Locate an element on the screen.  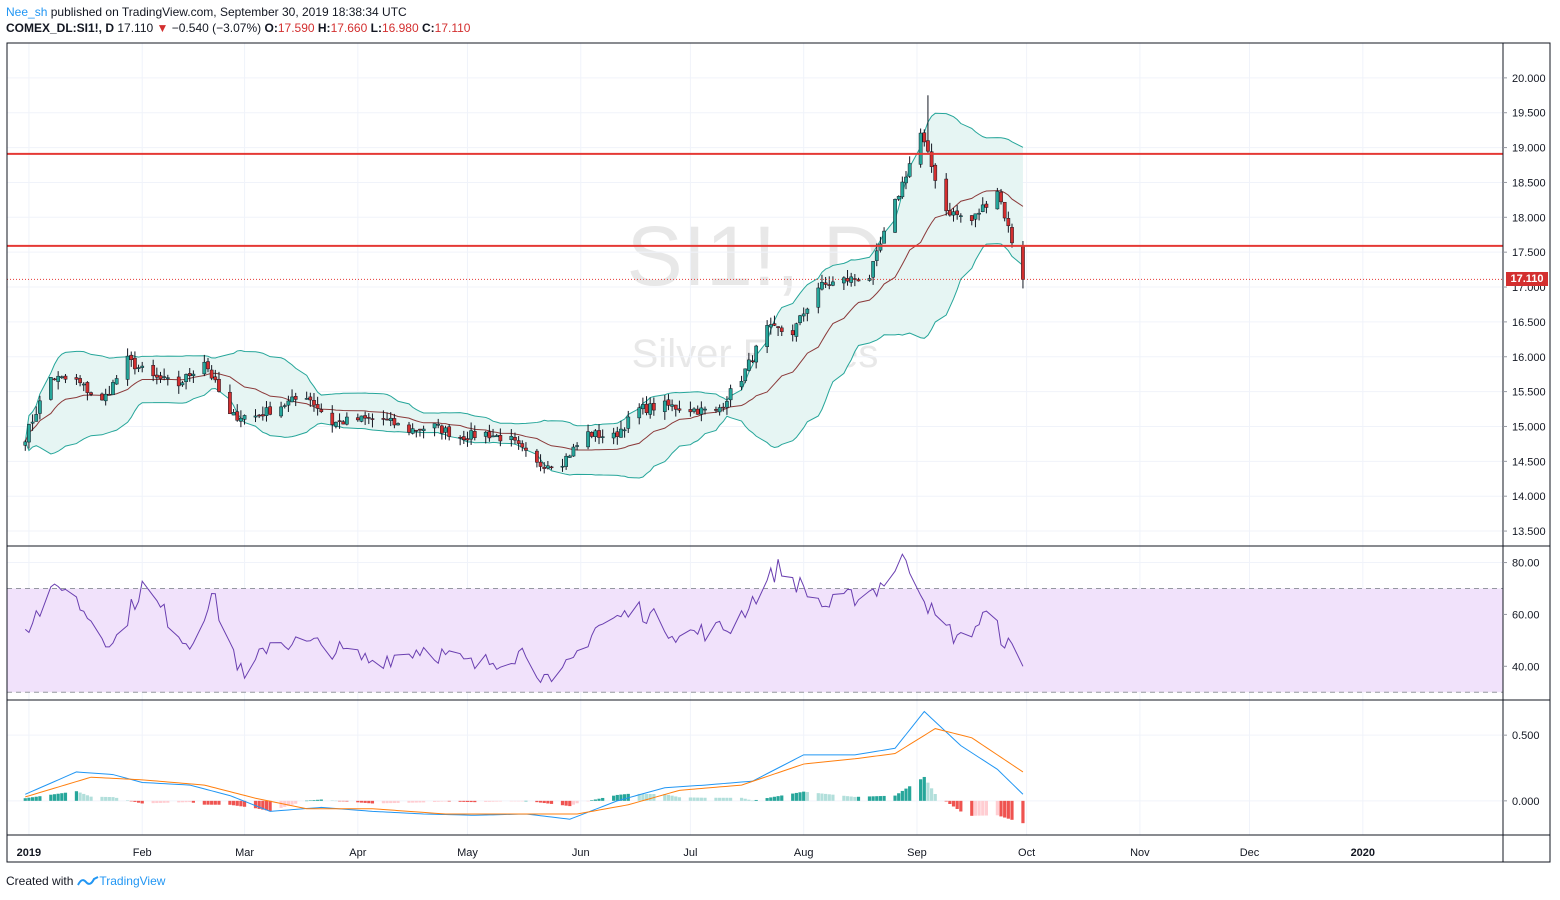
current-price-label: 17.110 is located at coordinates (1527, 279).